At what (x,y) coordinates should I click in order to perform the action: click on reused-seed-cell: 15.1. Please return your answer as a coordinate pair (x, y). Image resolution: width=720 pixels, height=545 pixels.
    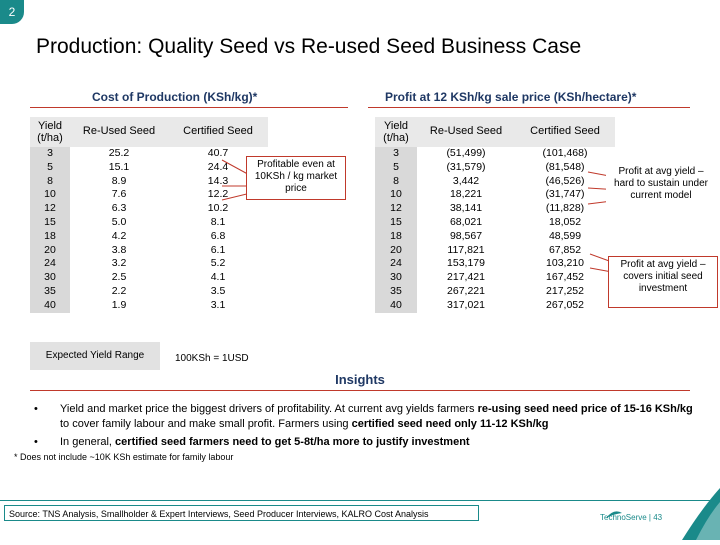
    Looking at the image, I should click on (119, 166).